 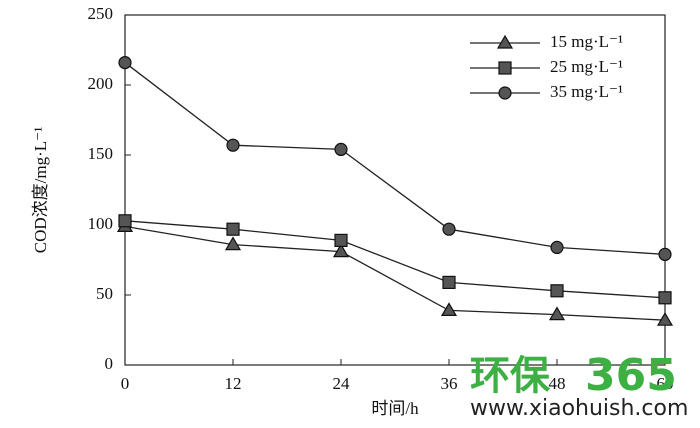 What do you see at coordinates (449, 383) in the screenshot?
I see `x-tick-label: 36` at bounding box center [449, 383].